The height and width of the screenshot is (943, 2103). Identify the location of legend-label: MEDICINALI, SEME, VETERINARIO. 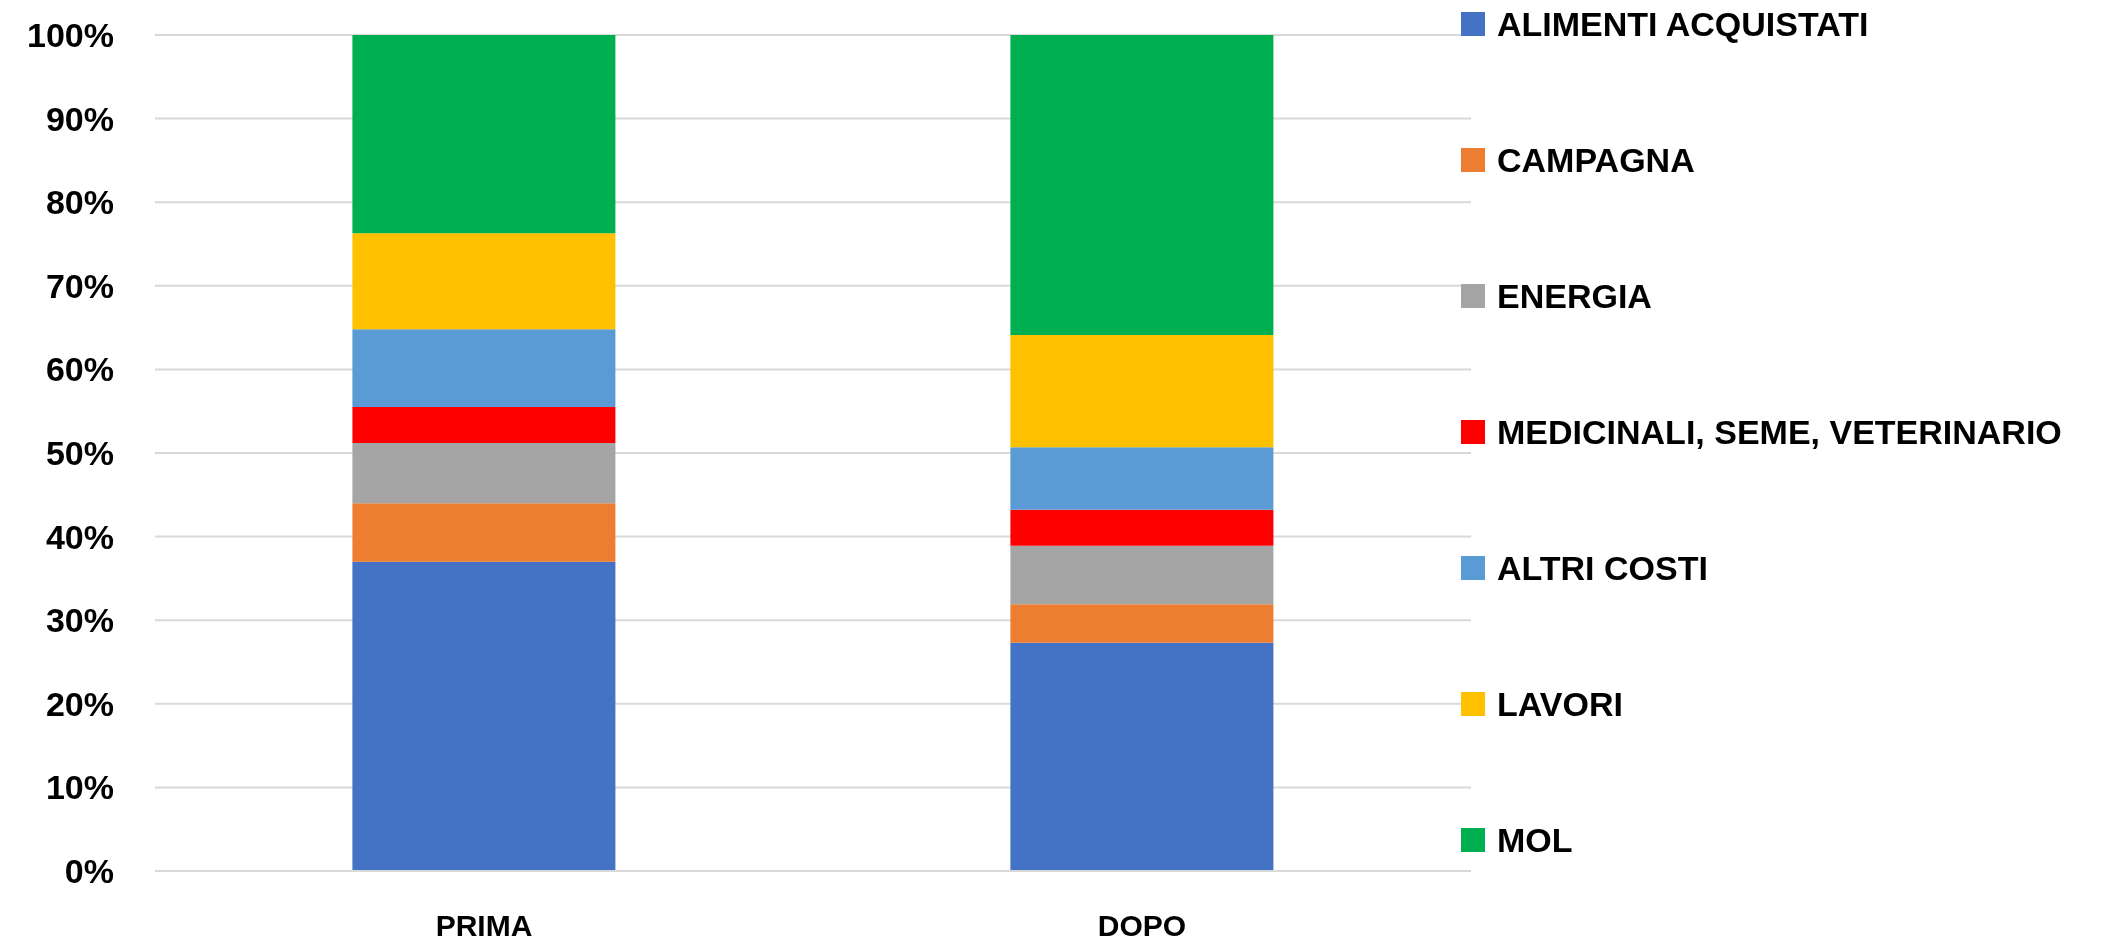
(1779, 432).